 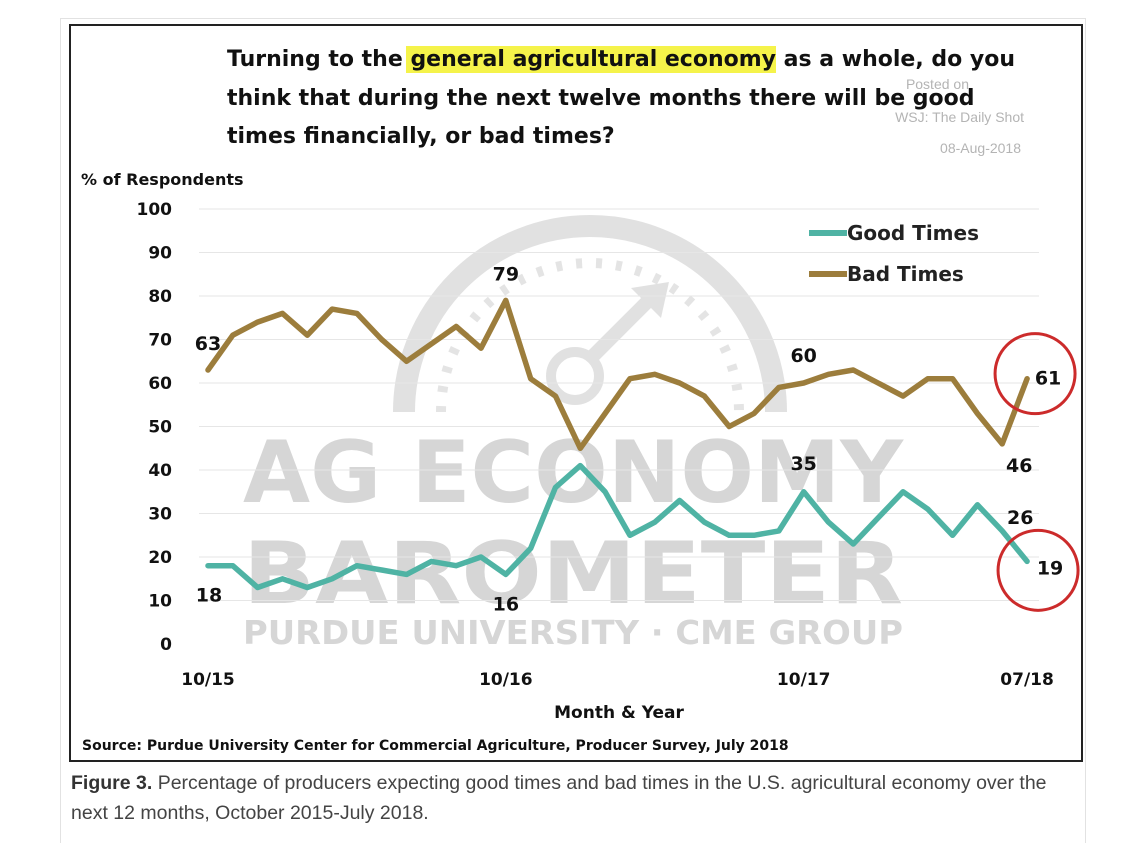 I want to click on y-tick-label: 40, so click(x=160, y=471).